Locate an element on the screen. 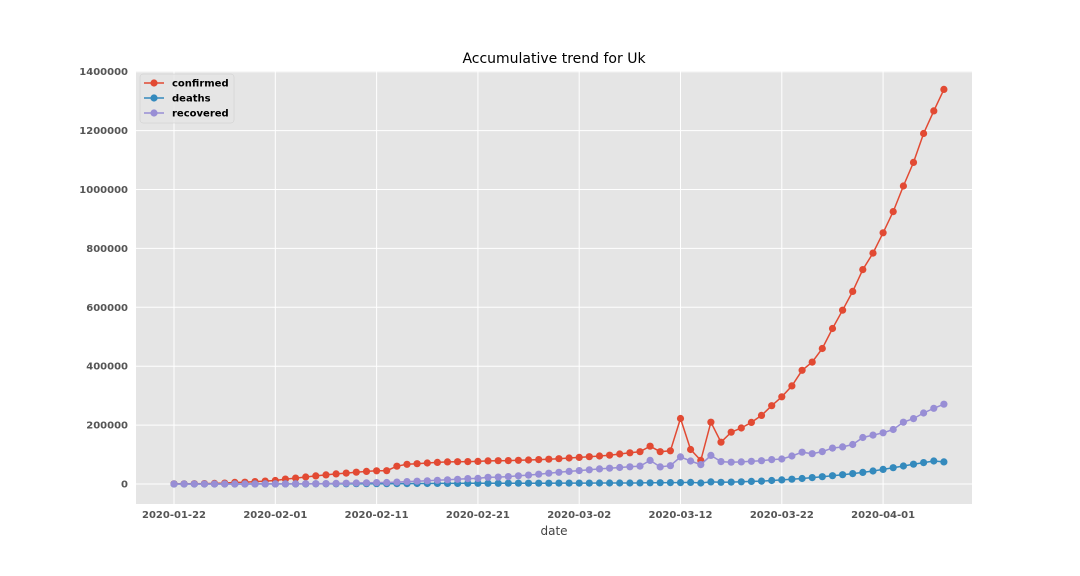  x-tick-label: 2020-01-22 is located at coordinates (174, 515).